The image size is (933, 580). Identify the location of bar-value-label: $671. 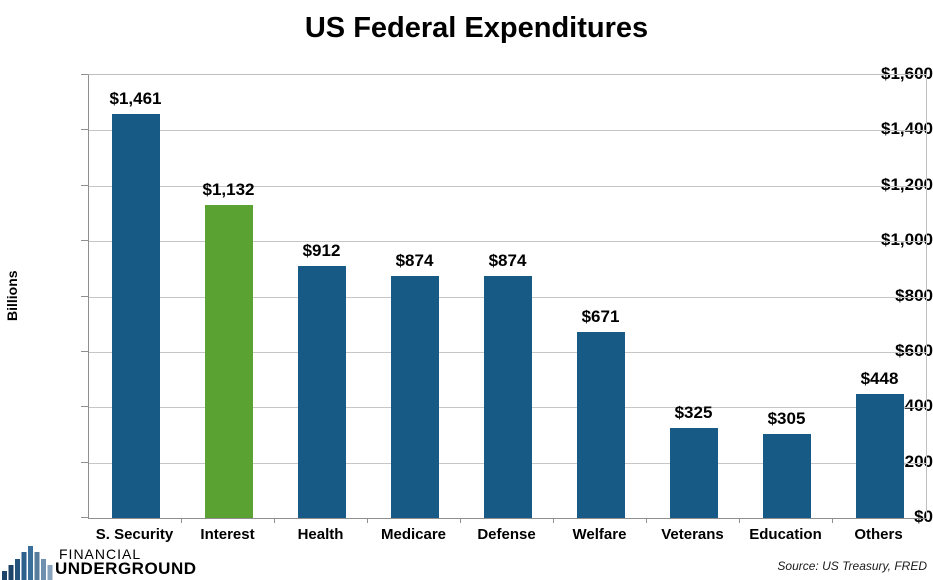
(600, 317).